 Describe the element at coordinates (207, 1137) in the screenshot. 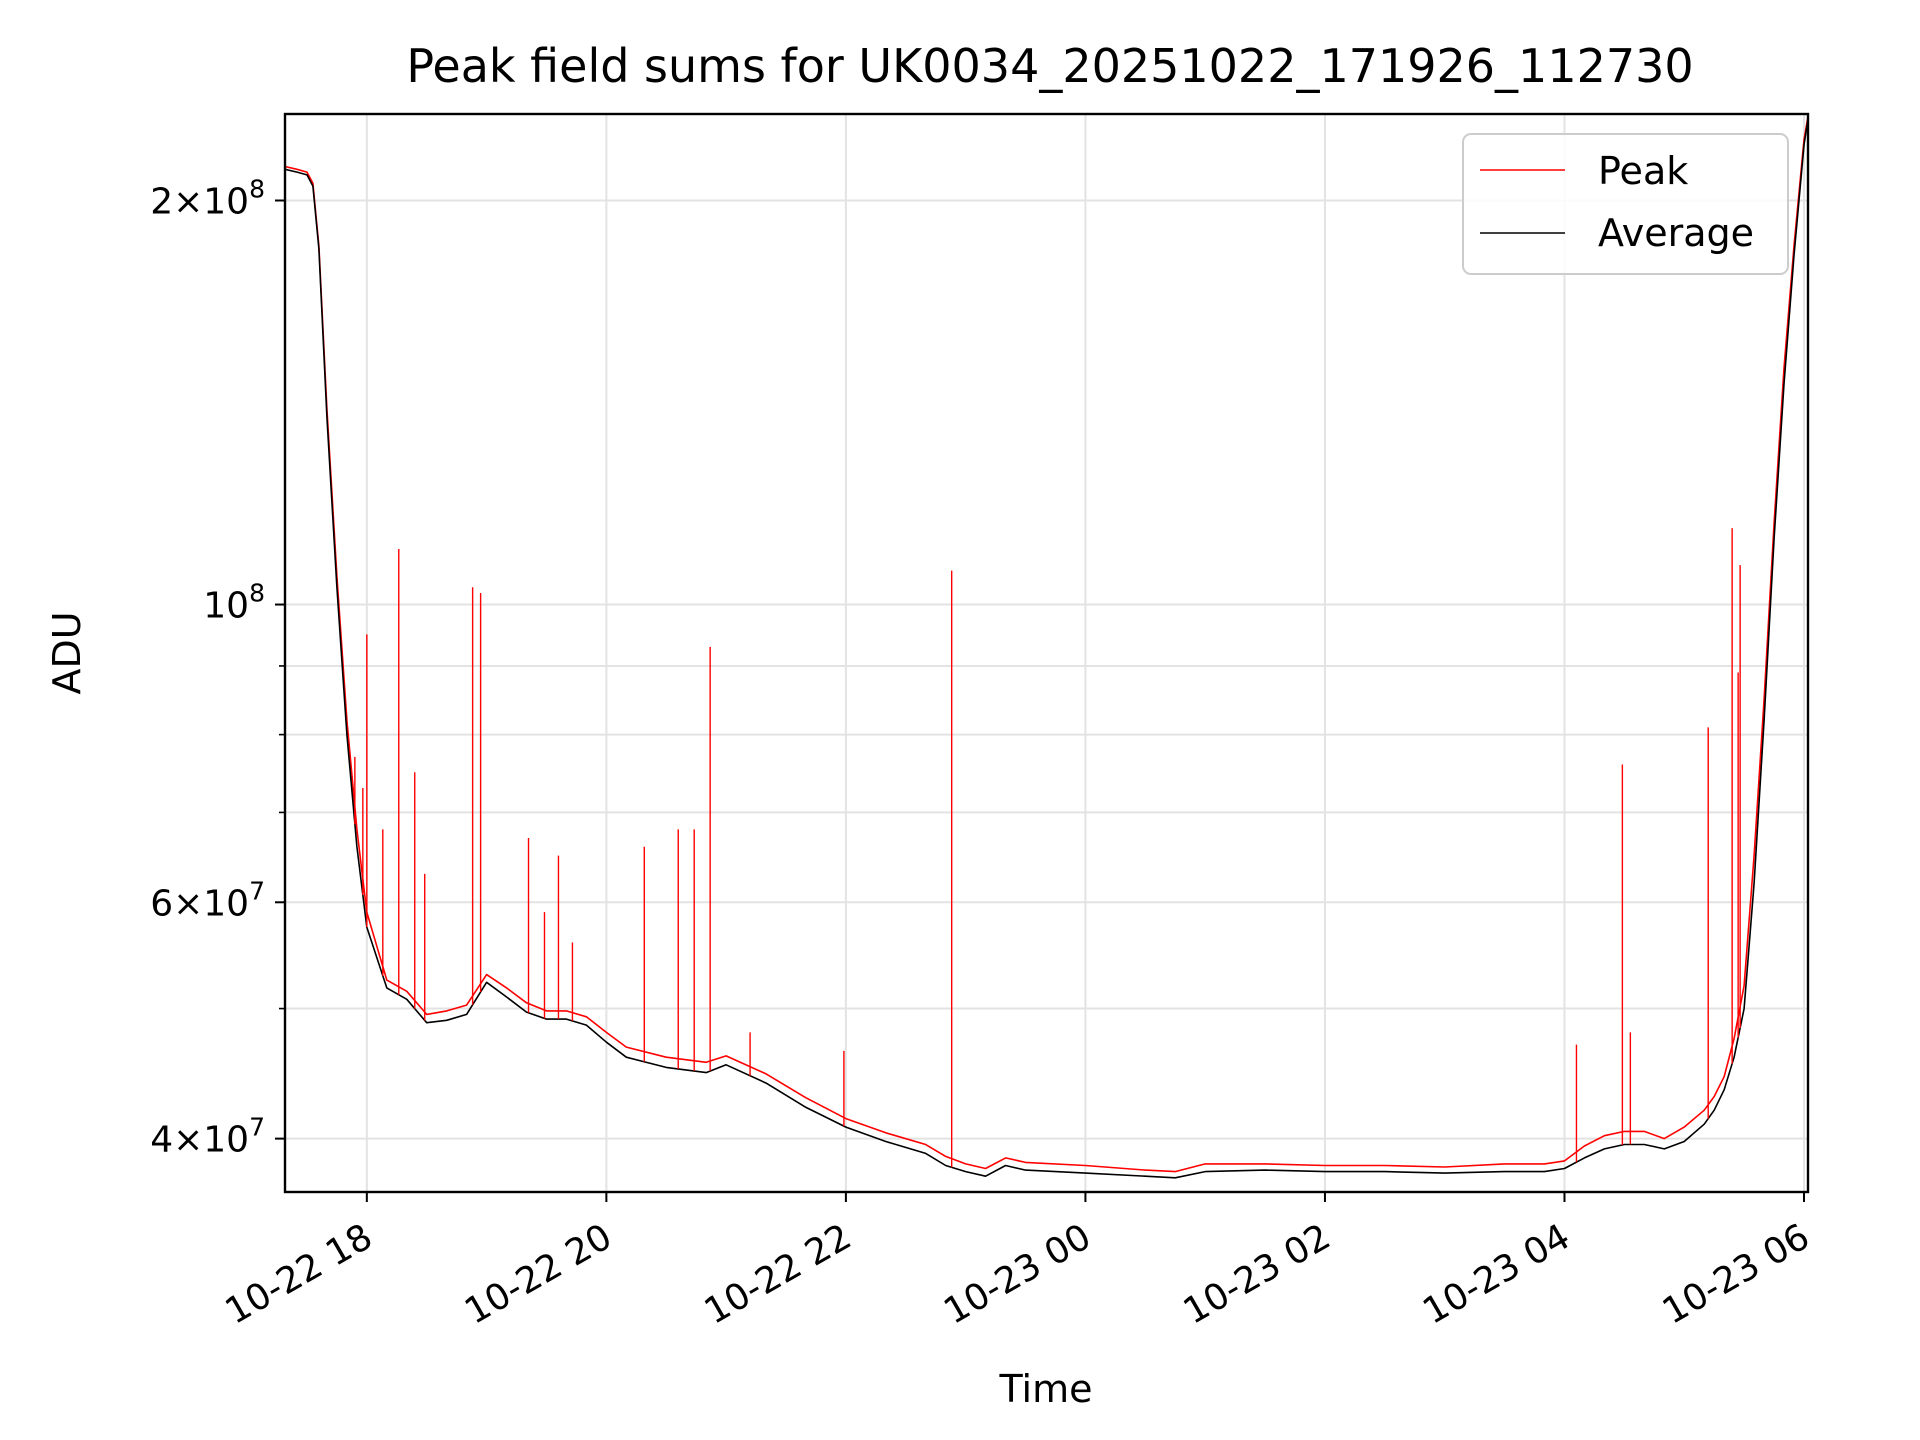

I see `y-tick-label: 4×107` at that location.